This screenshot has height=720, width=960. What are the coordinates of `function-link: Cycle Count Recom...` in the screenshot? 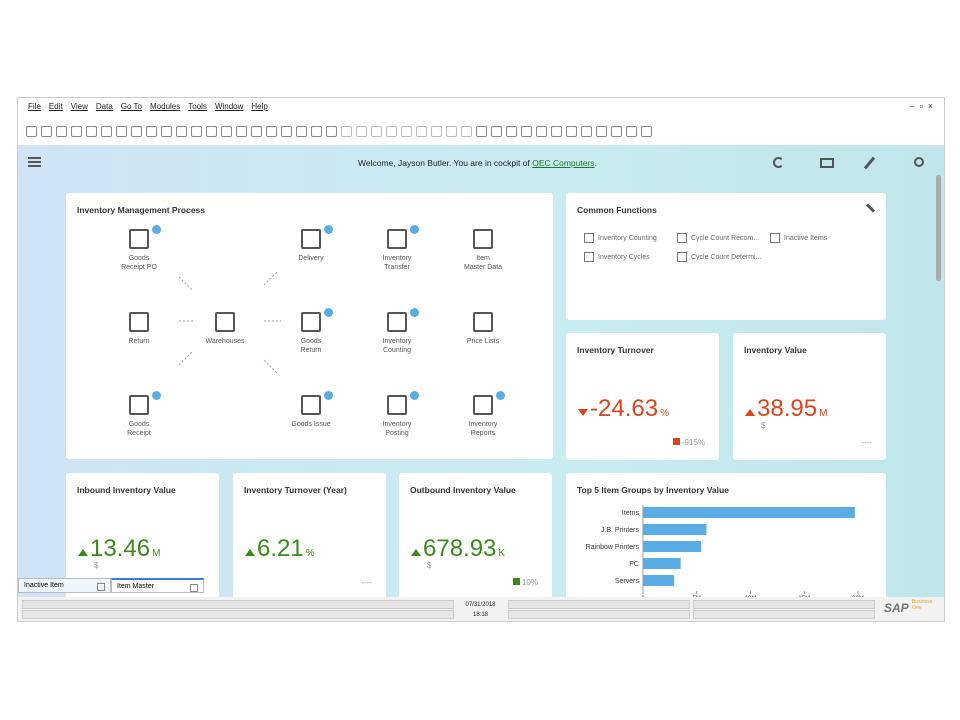 It's located at (718, 238).